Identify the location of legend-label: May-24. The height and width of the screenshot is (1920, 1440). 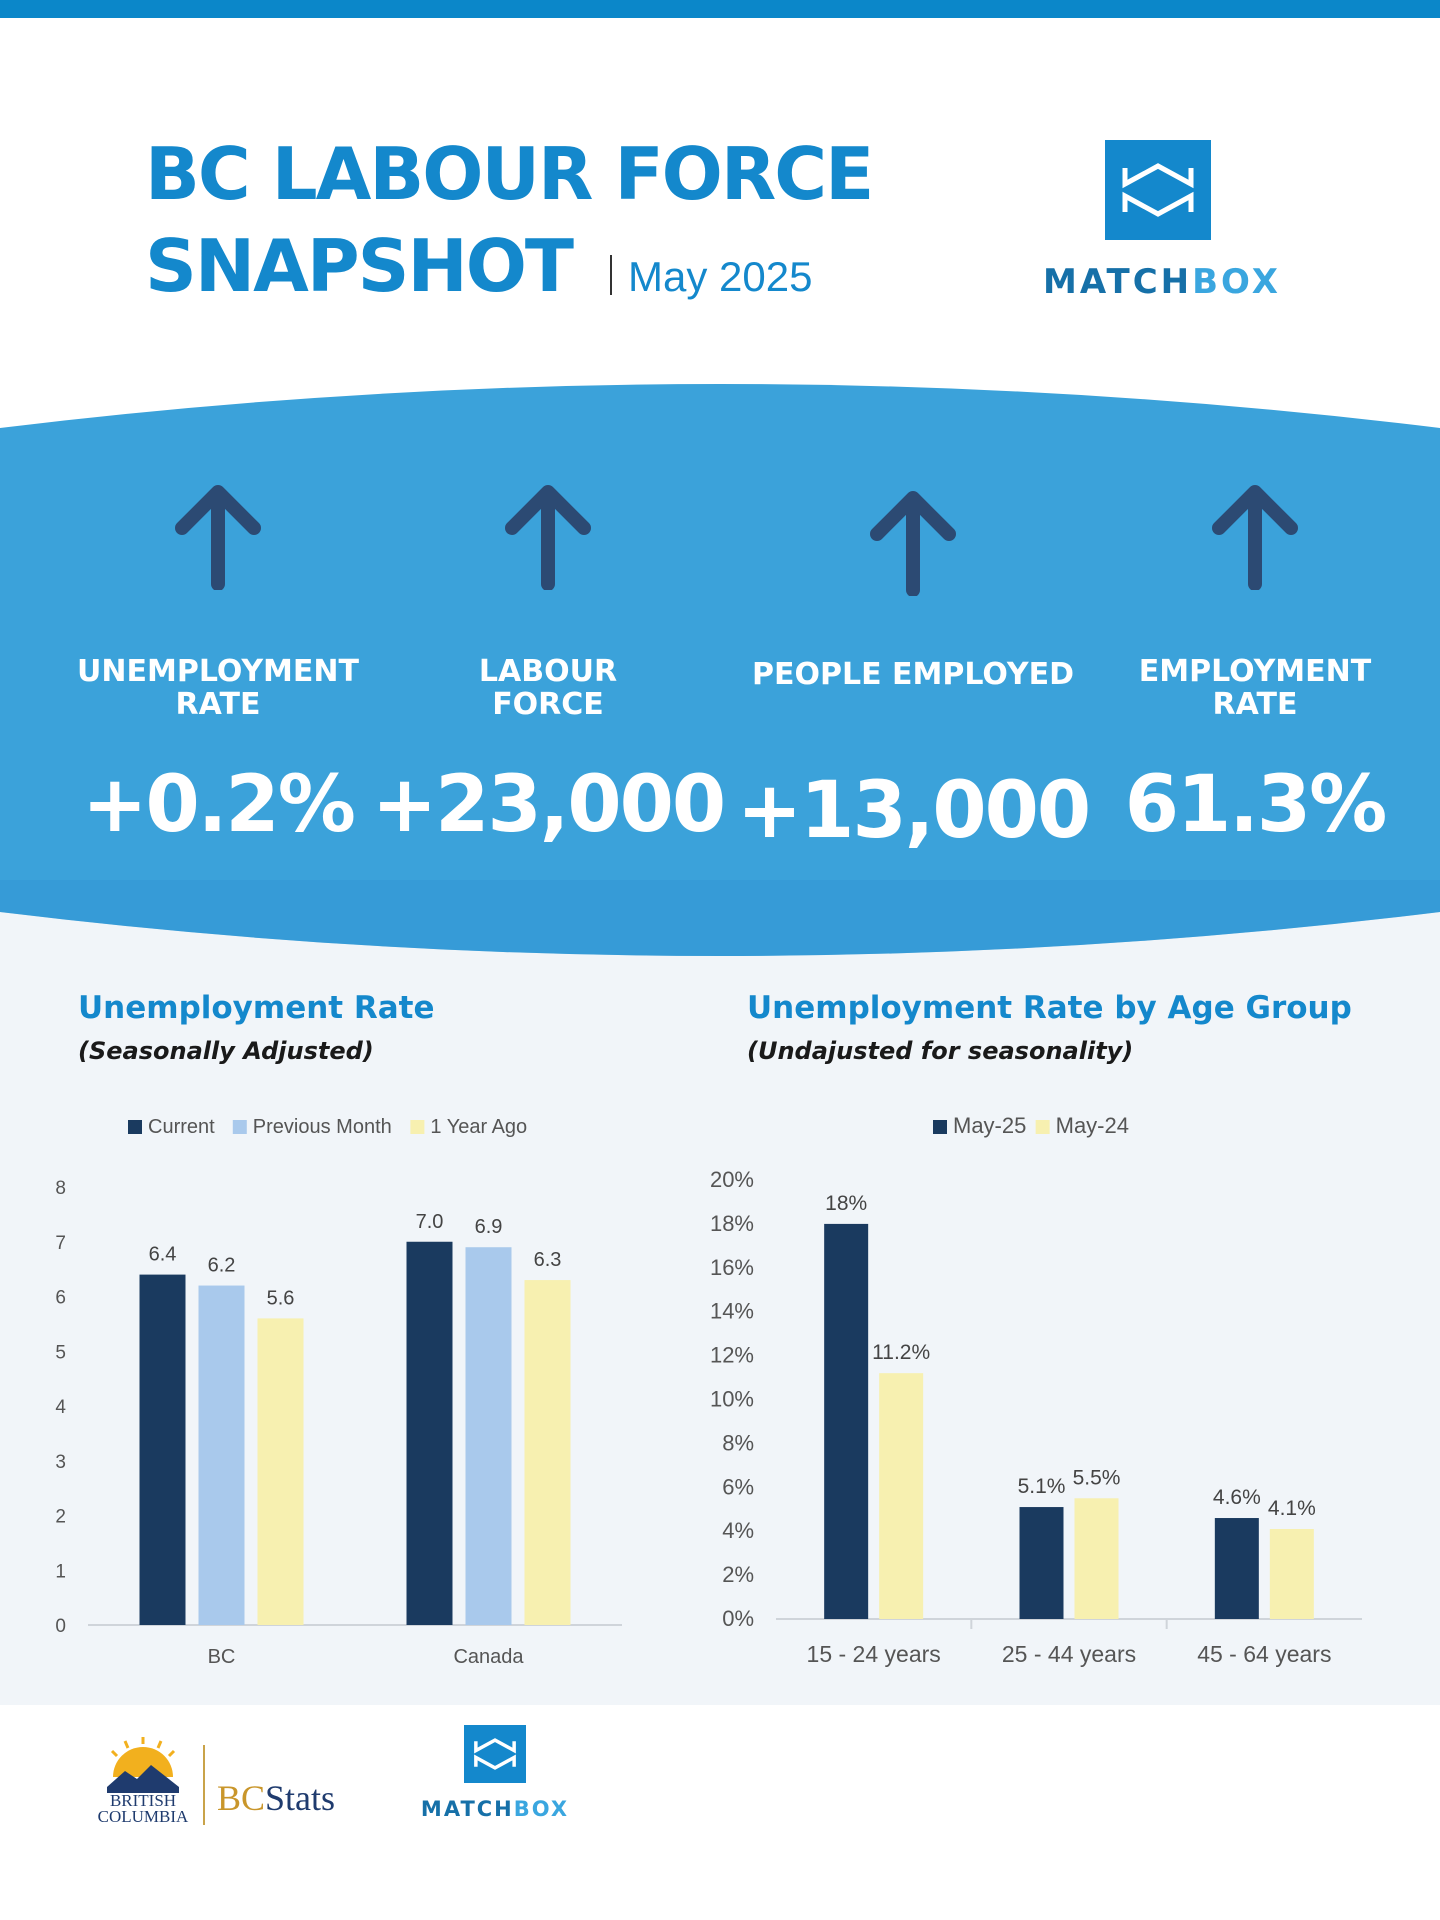
(1092, 1125).